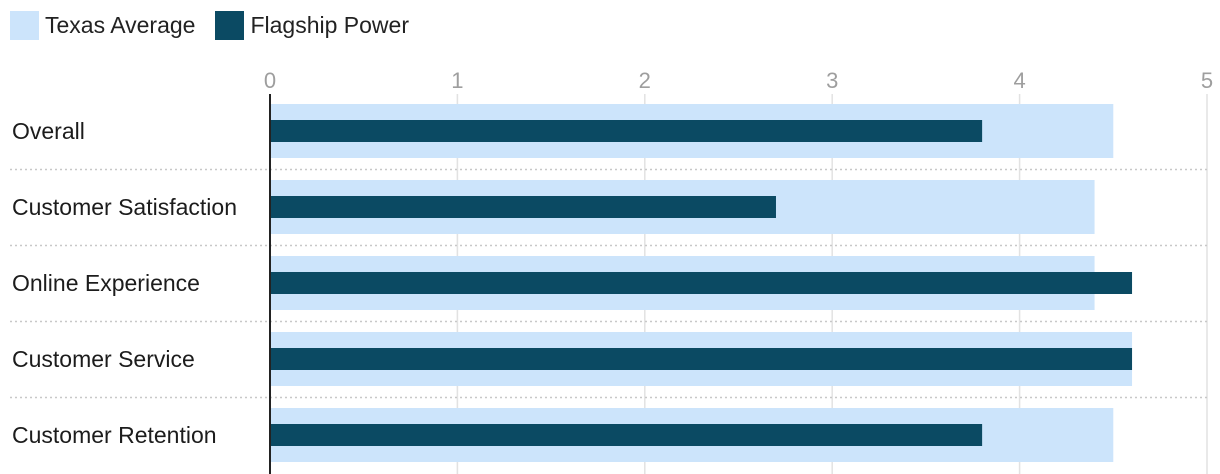 This screenshot has height=474, width=1220. I want to click on x-tick-label-4: 4, so click(1019, 80).